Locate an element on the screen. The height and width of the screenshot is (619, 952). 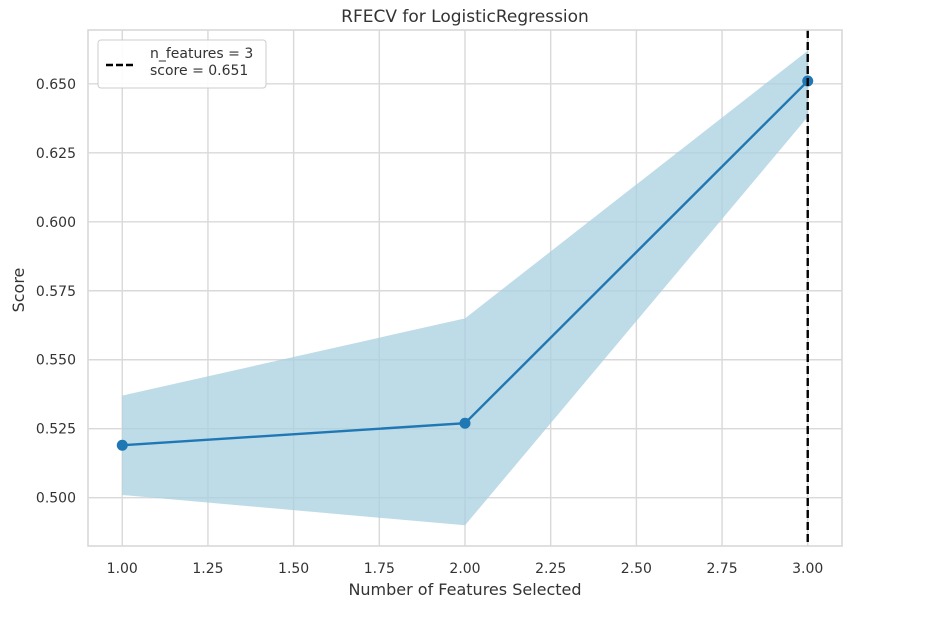
x-tick-label-7: 2.75 is located at coordinates (721, 569).